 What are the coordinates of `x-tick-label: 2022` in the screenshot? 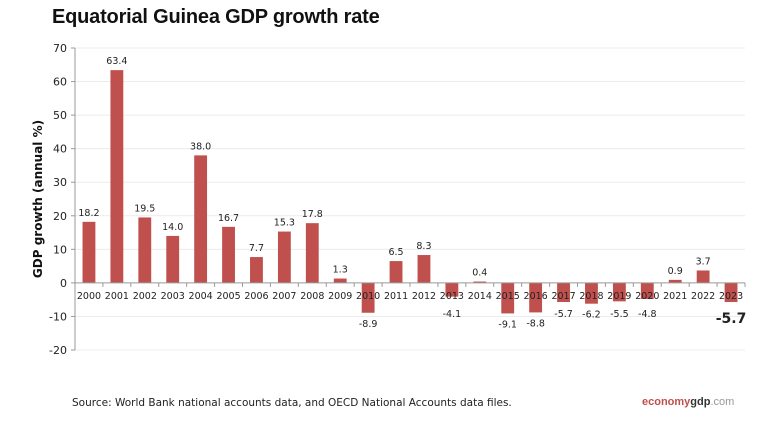 It's located at (703, 296).